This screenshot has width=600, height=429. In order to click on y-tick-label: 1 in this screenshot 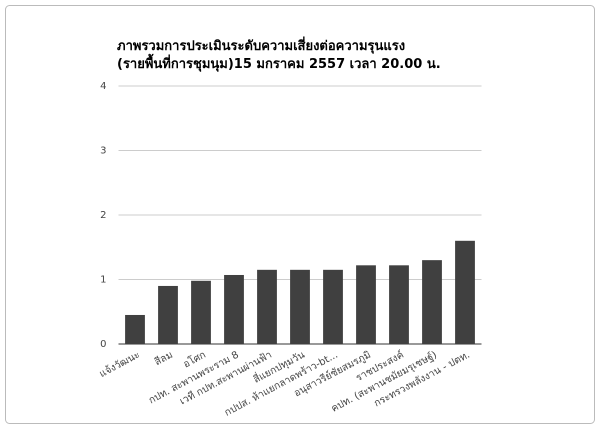, I will do `click(103, 280)`.